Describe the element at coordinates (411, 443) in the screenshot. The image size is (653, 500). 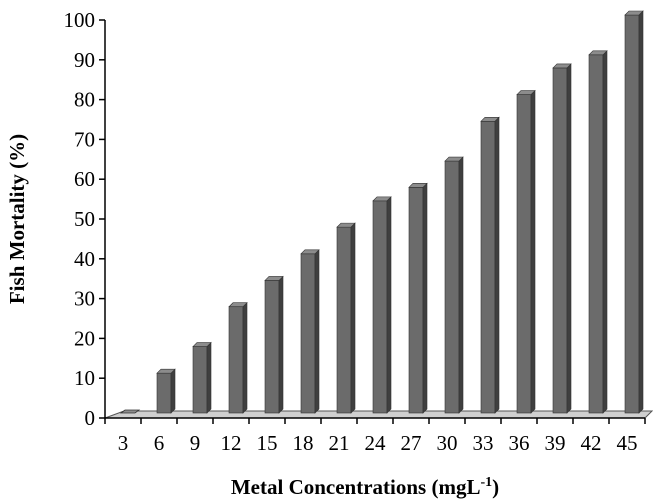
I see `x-tick-label: 27` at that location.